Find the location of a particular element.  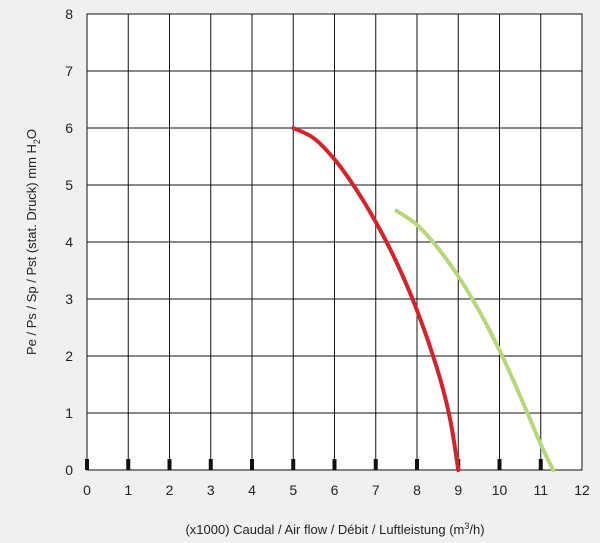

x-tick-label: 10 is located at coordinates (500, 490).